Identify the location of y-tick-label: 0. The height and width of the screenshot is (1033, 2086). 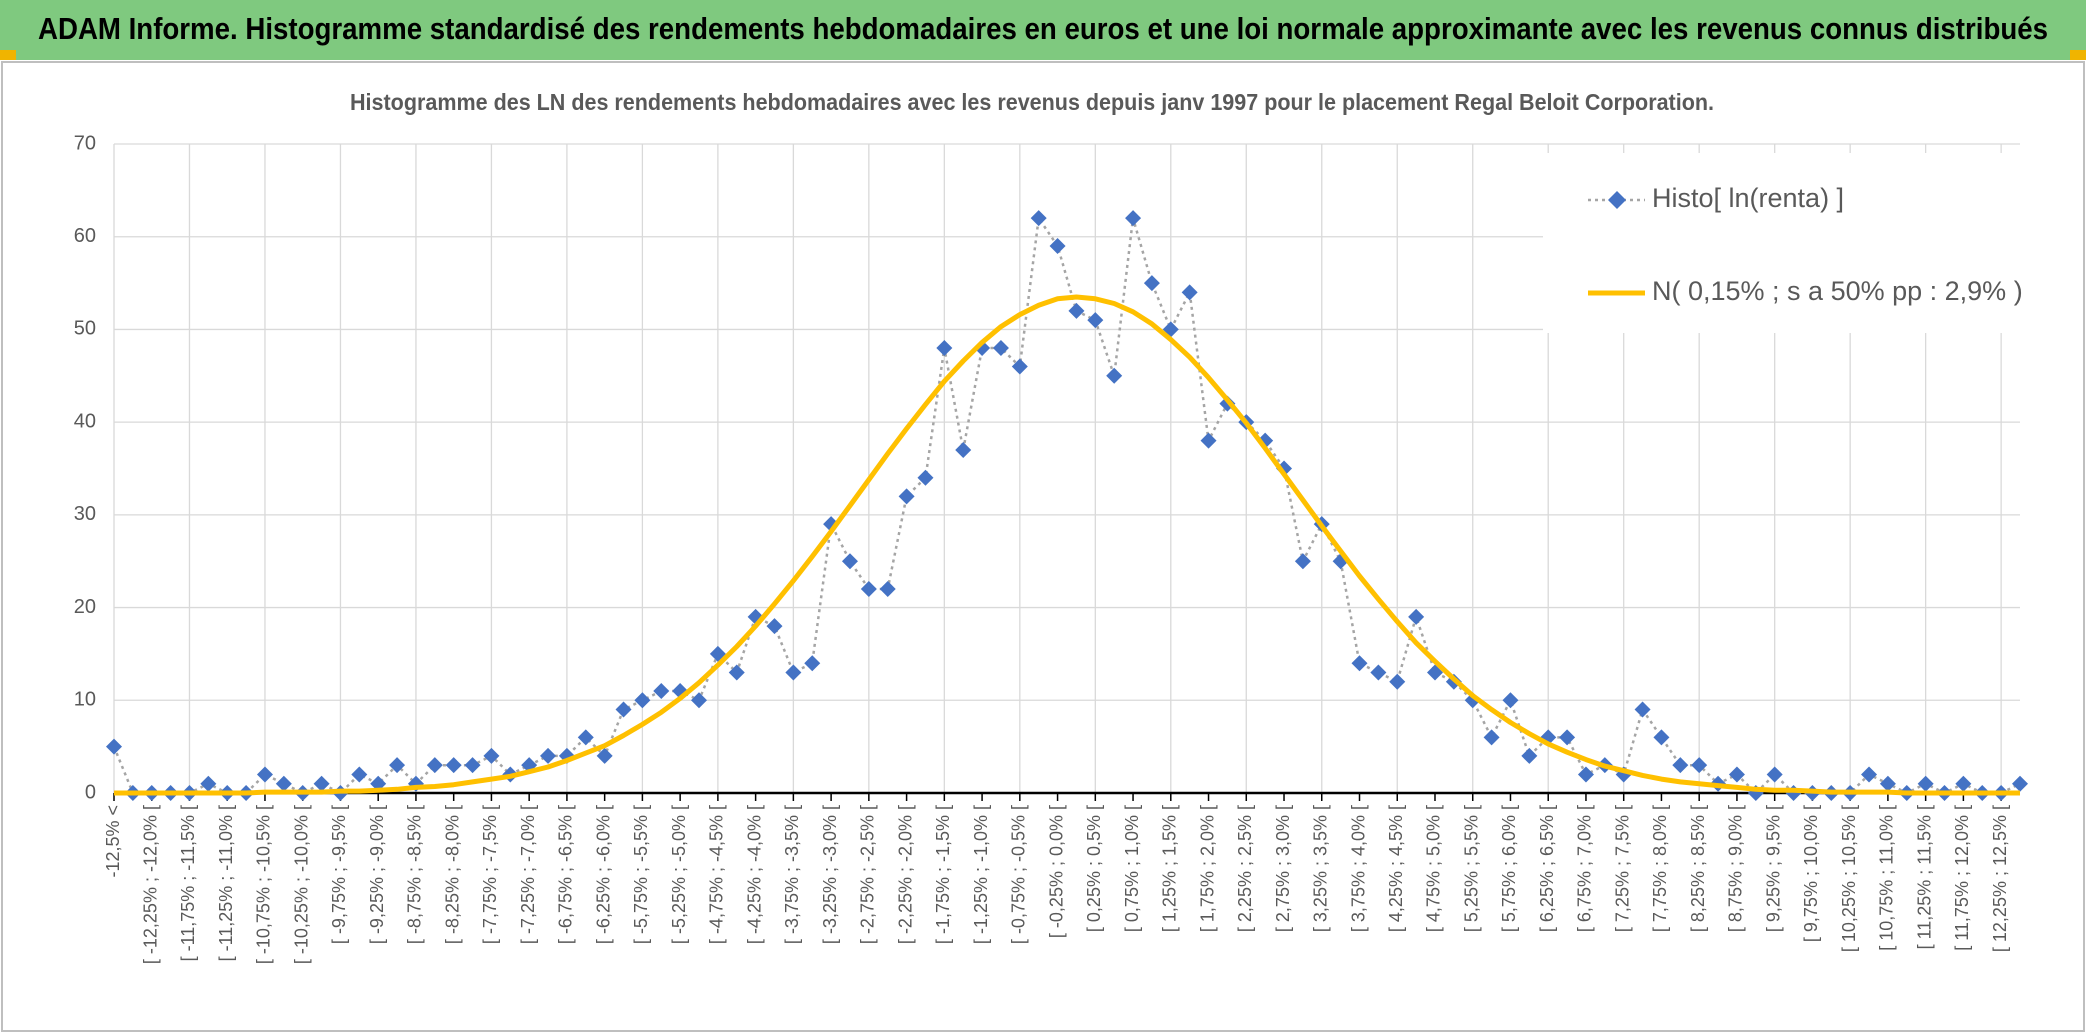
(90, 792).